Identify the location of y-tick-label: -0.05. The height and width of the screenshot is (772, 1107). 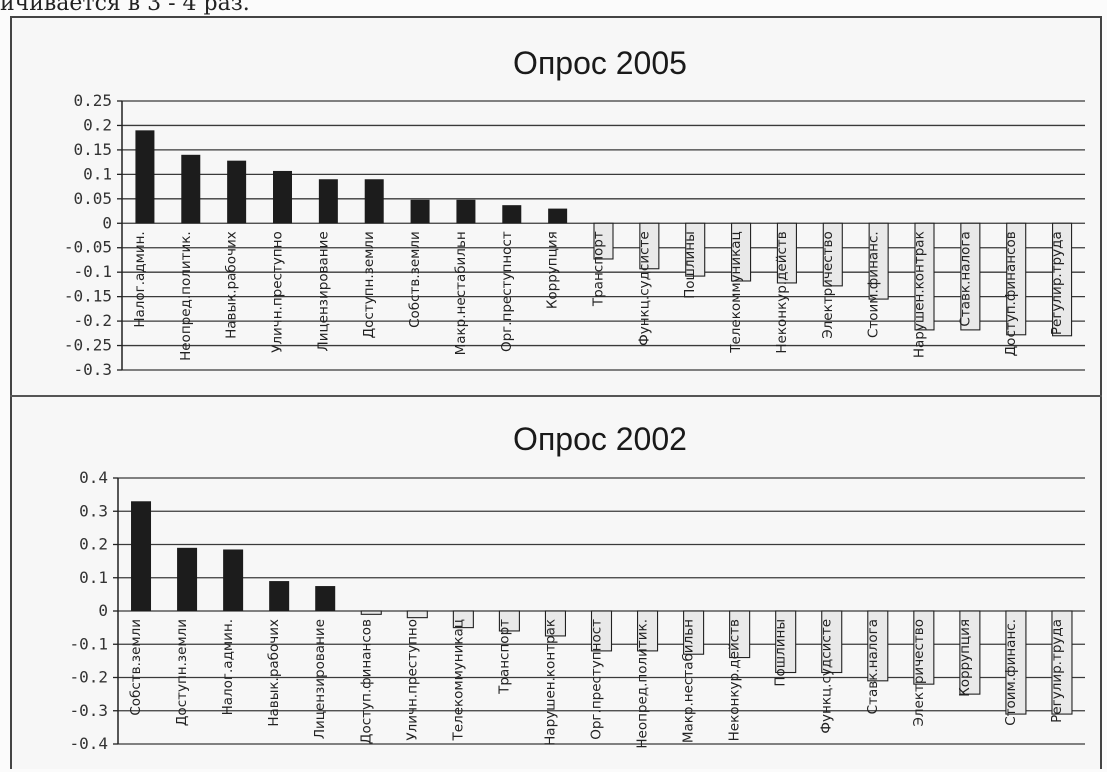
(88, 247).